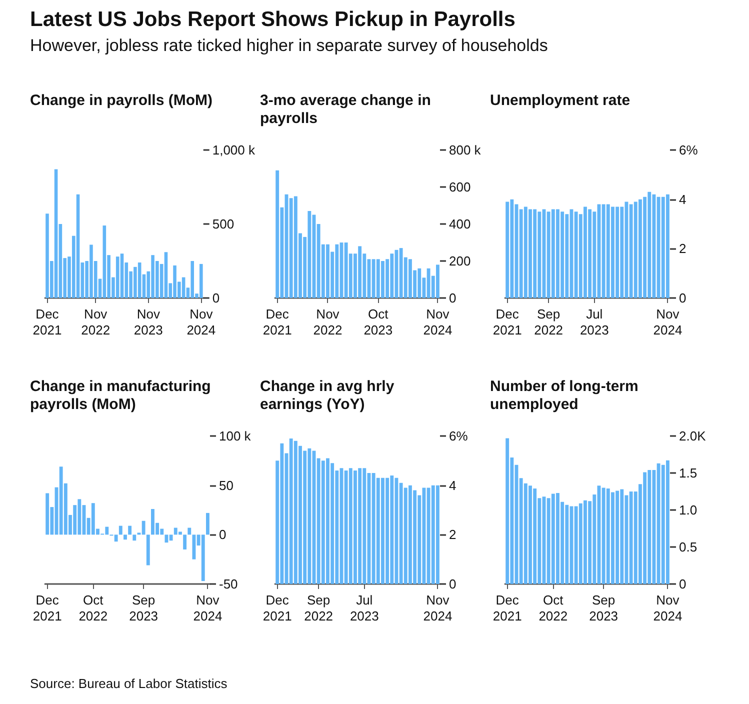 The height and width of the screenshot is (704, 749). What do you see at coordinates (460, 224) in the screenshot?
I see `y-tick-label: 400` at bounding box center [460, 224].